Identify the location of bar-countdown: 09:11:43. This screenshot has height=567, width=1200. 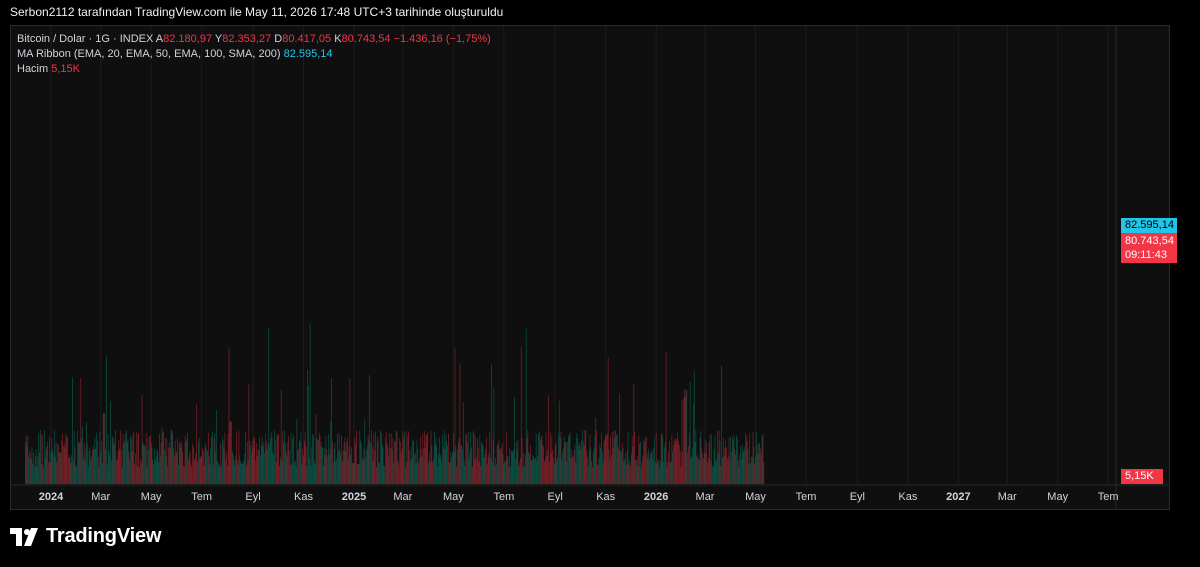
(1146, 255).